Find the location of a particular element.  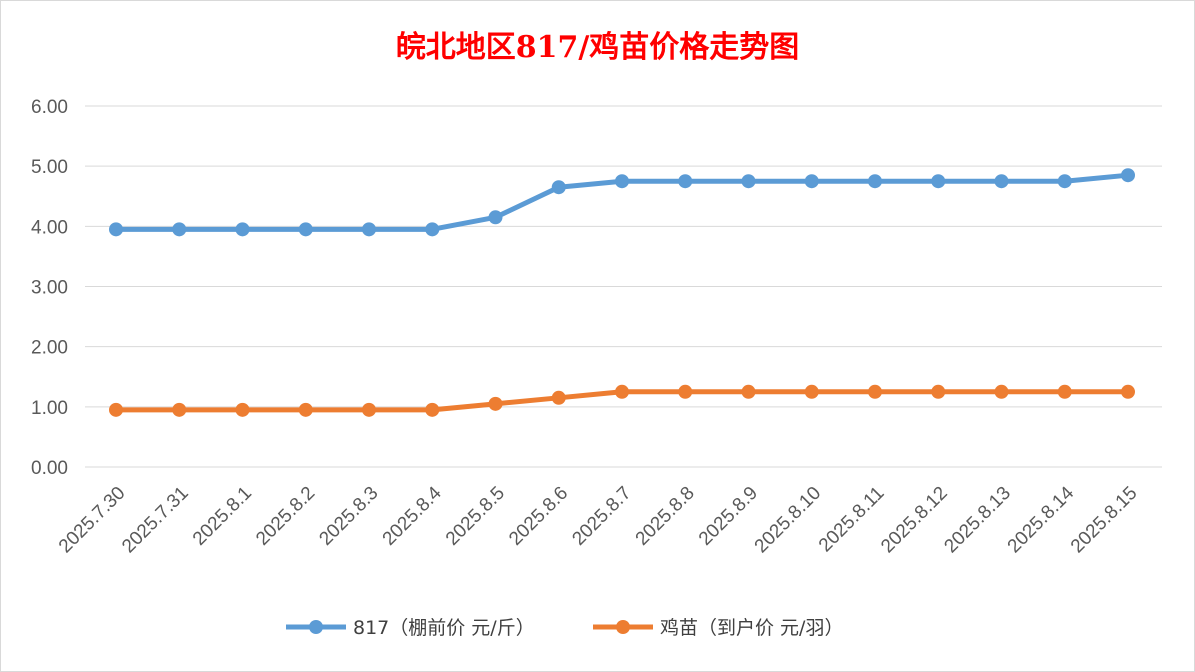

x-tick-label: 2025.8.8 is located at coordinates (665, 516).